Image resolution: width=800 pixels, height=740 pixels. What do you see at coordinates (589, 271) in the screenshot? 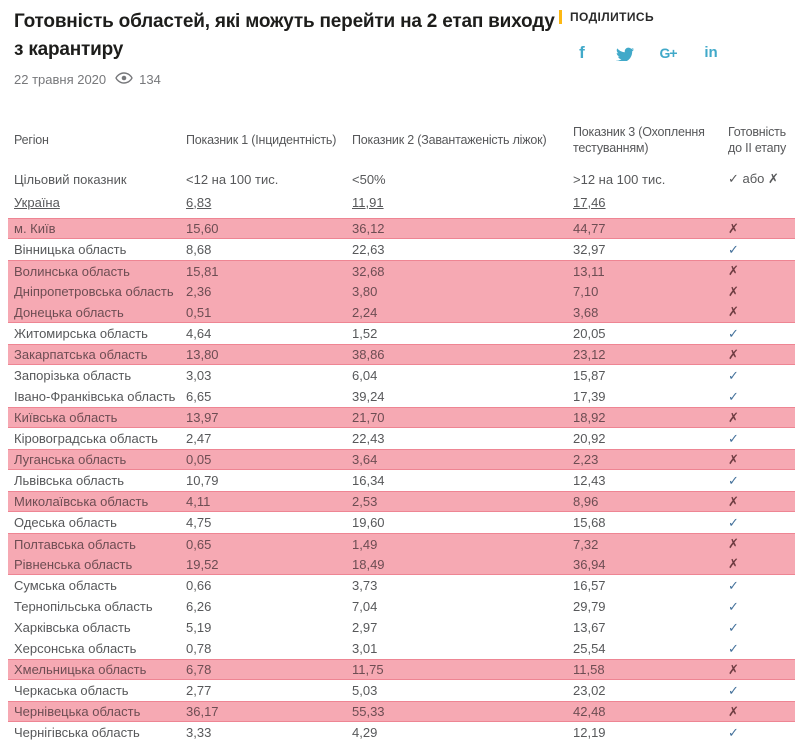
I see `indicator3-value: 13,11` at bounding box center [589, 271].